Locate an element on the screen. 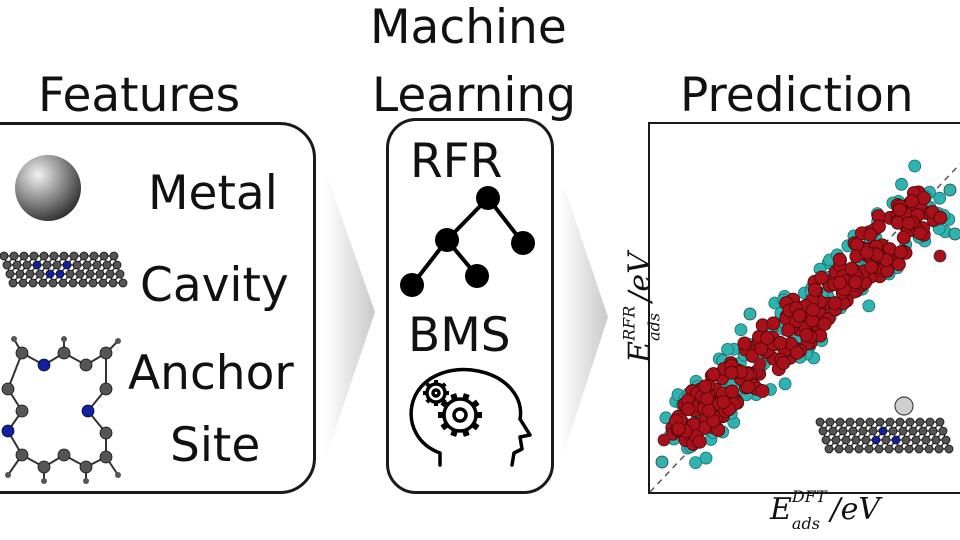 The height and width of the screenshot is (540, 960). features-heading: Features is located at coordinates (139, 95).